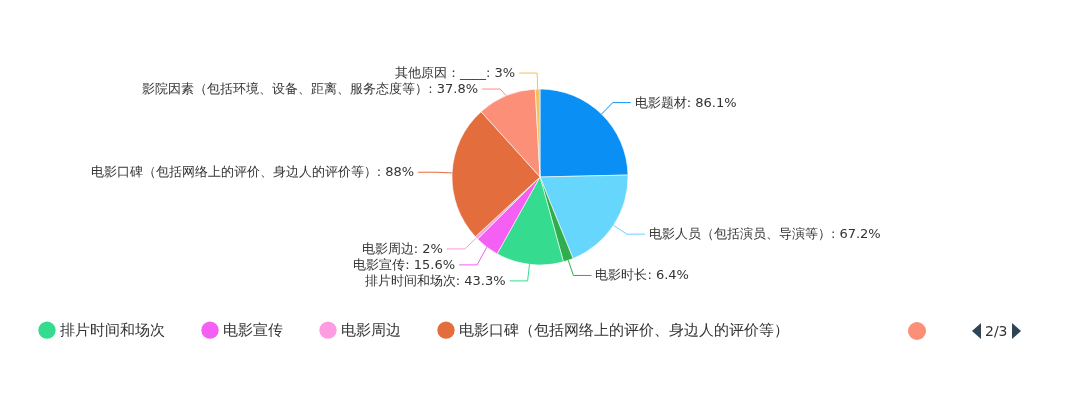 This screenshot has height=394, width=1080. Describe the element at coordinates (310, 89) in the screenshot. I see `slice-label: 影院因素（包括环境、设备、距离、服务态度等）: 37.8%` at that location.